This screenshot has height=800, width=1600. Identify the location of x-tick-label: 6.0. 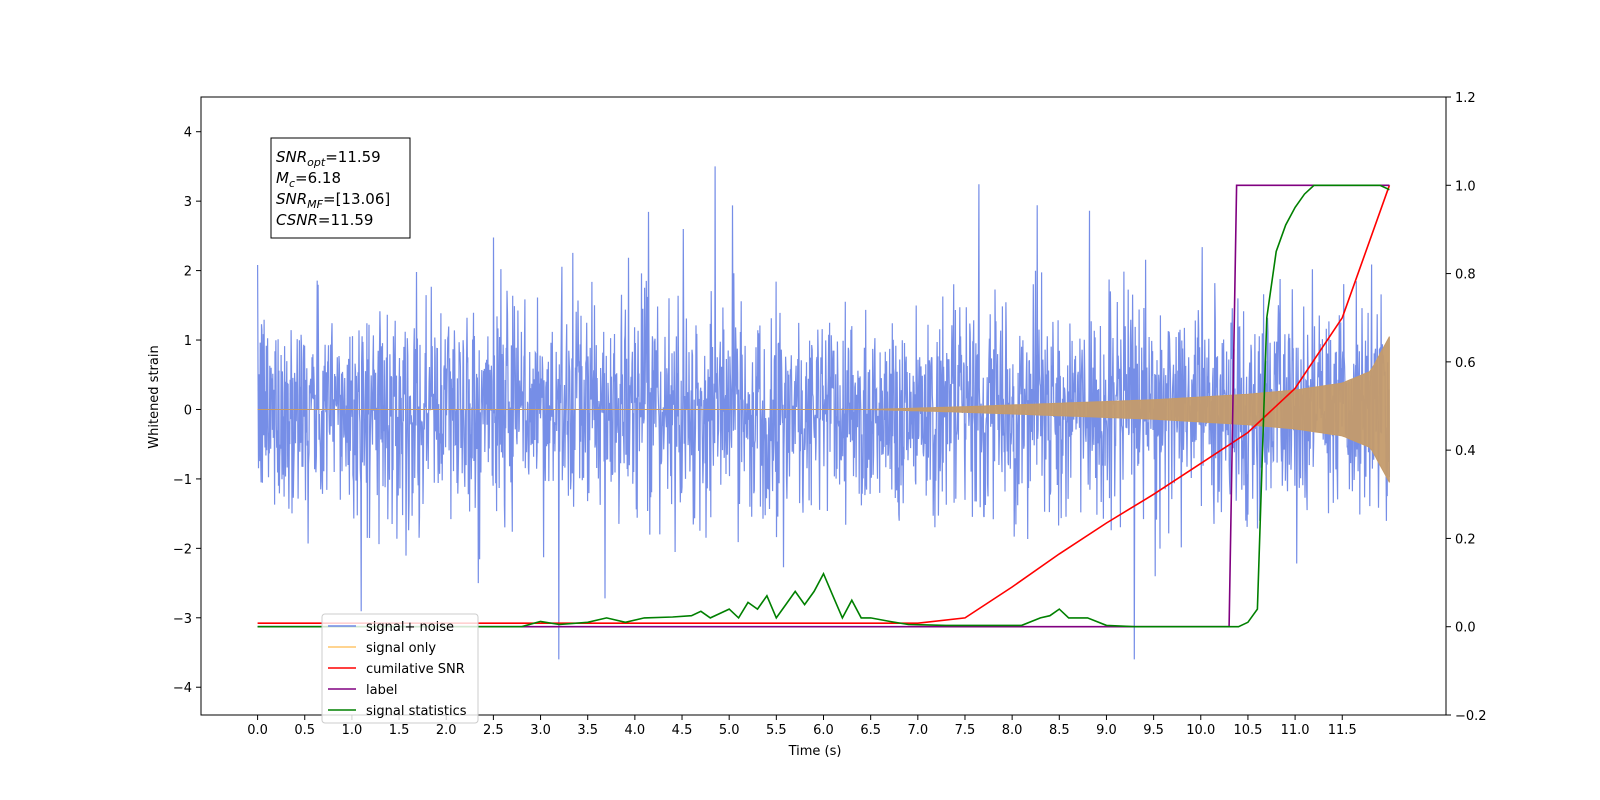
(823, 730).